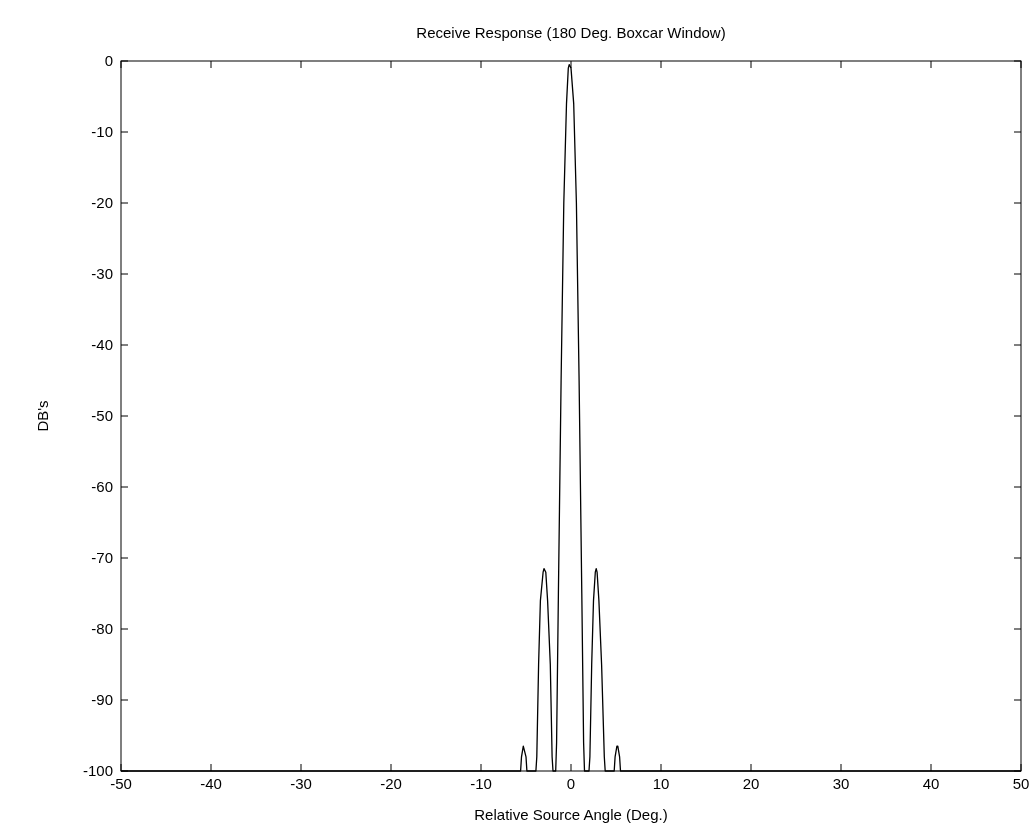 Image resolution: width=1034 pixels, height=837 pixels. Describe the element at coordinates (391, 783) in the screenshot. I see `x-tick-label: -20` at that location.